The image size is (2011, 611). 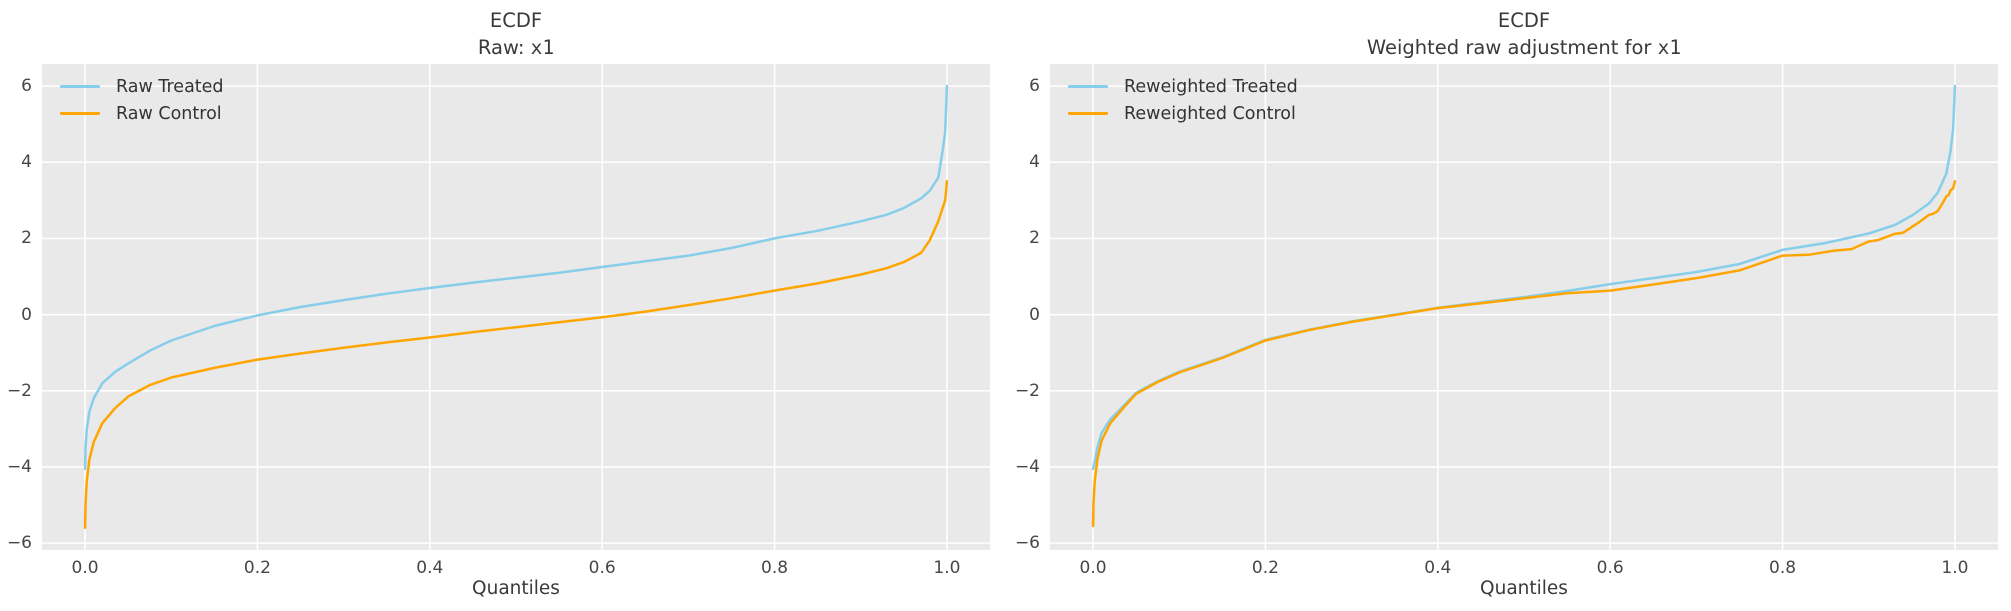 What do you see at coordinates (516, 588) in the screenshot?
I see `left-plot-xlabel: Quantiles` at bounding box center [516, 588].